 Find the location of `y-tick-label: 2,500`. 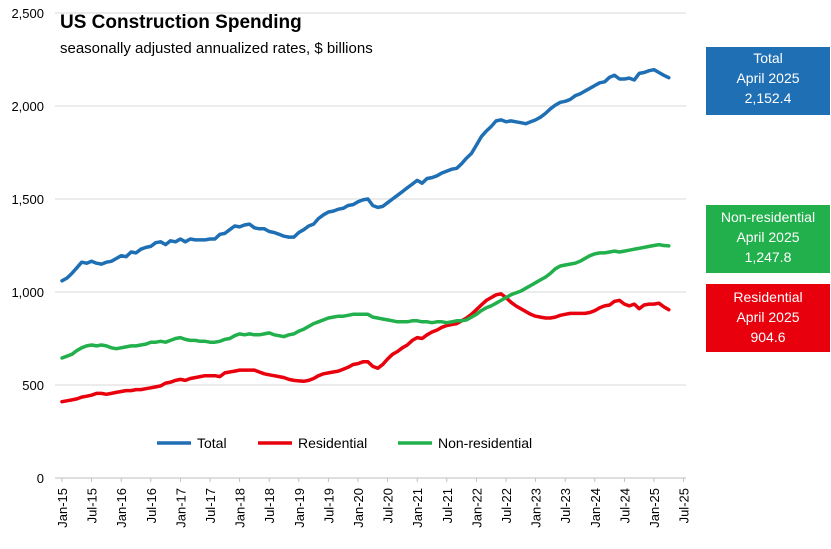

y-tick-label: 2,500 is located at coordinates (27, 13).